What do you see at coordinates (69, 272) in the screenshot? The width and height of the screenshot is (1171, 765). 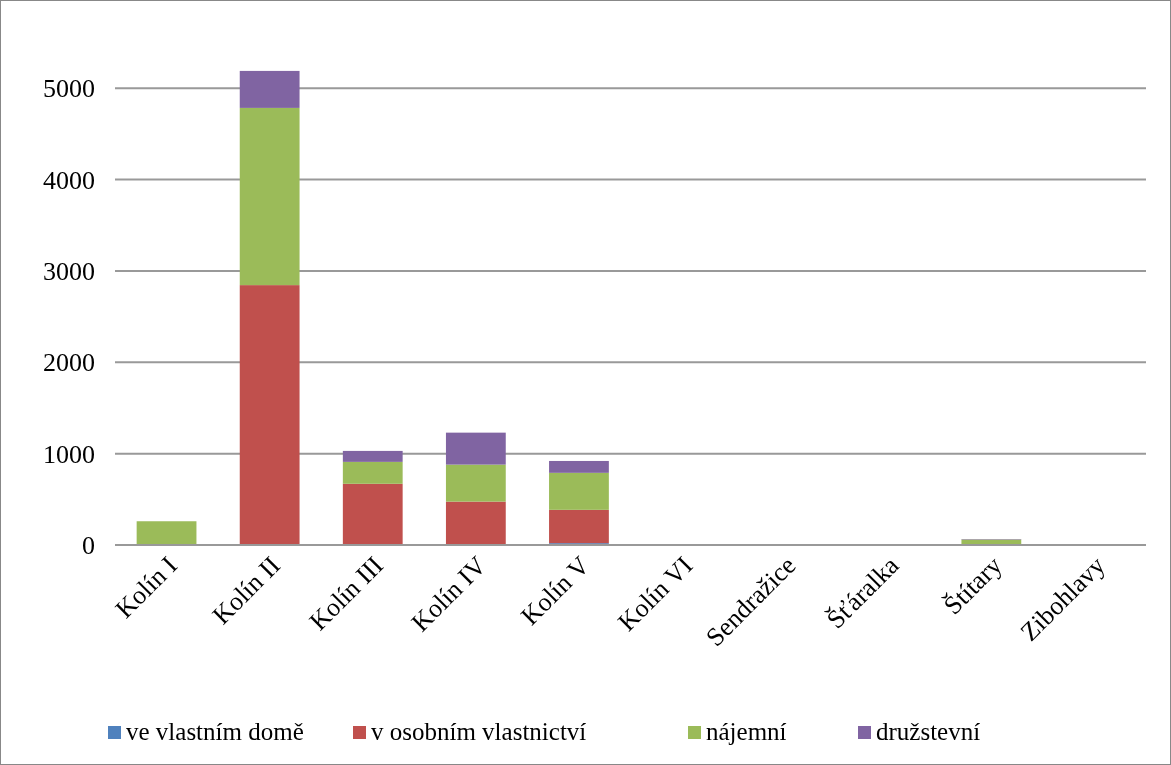 I see `y-tick-label: 3000` at bounding box center [69, 272].